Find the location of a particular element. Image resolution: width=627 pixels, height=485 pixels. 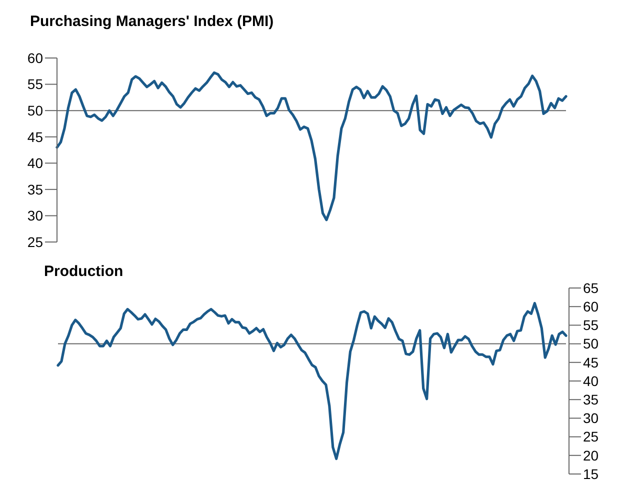

y-tick-label: 65 is located at coordinates (591, 288).